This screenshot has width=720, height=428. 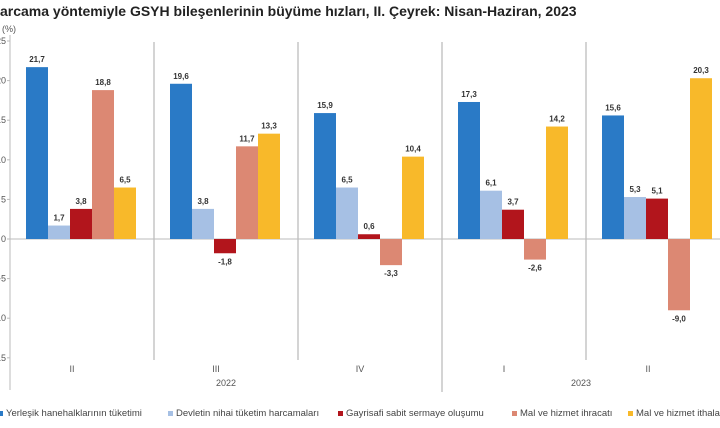 What do you see at coordinates (248, 413) in the screenshot?
I see `legend-label: Devletin nihai tüketim harcamaları` at bounding box center [248, 413].